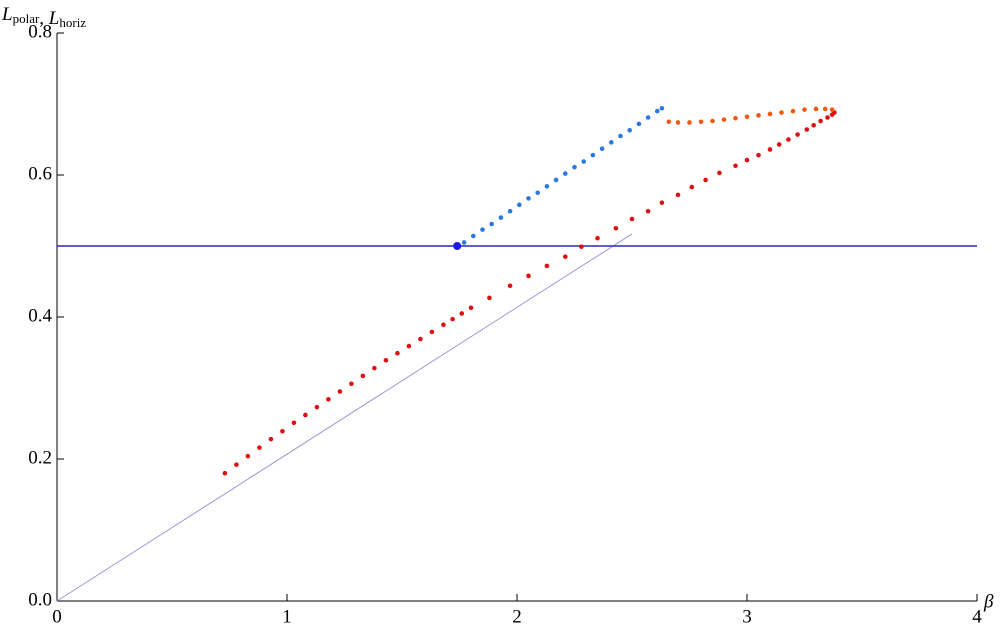 This screenshot has width=1000, height=630. Describe the element at coordinates (747, 616) in the screenshot. I see `x-tick-label: 3` at that location.